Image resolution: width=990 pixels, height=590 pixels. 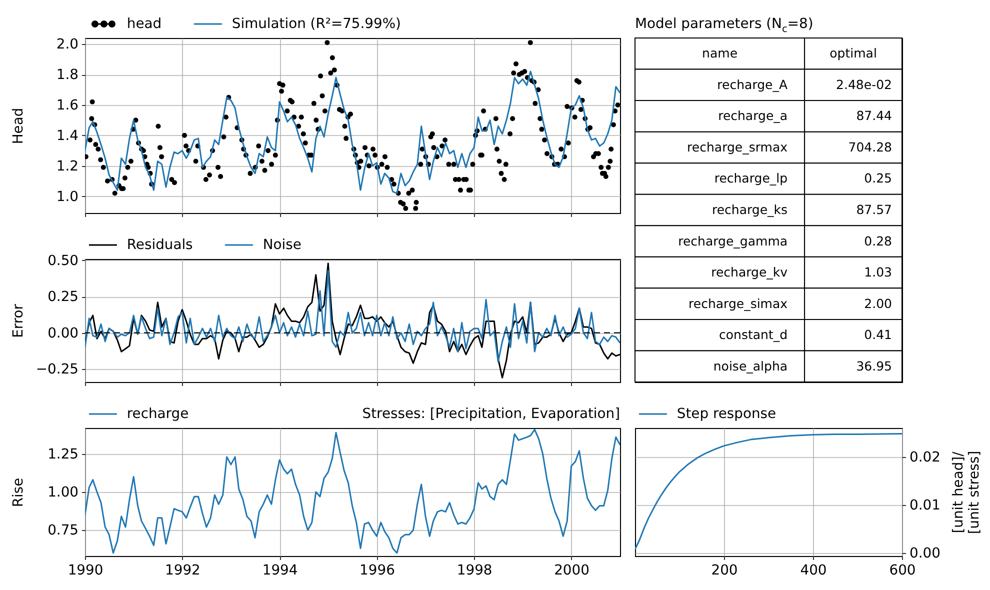 I want to click on y-tick-label: 0.25, so click(x=63, y=297).